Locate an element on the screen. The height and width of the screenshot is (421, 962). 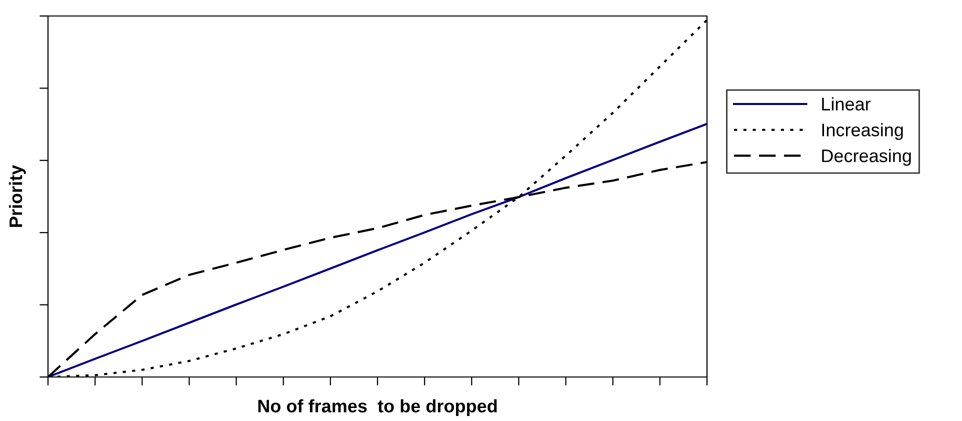
legend-label: Decreasing is located at coordinates (866, 157).